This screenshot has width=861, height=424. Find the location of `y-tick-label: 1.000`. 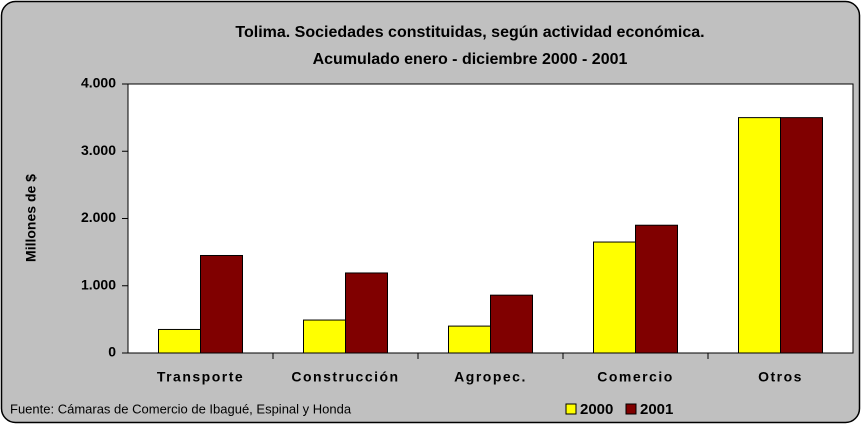

y-tick-label: 1.000 is located at coordinates (98, 284).